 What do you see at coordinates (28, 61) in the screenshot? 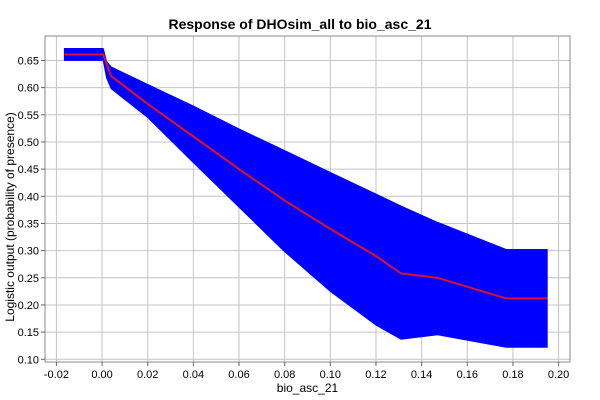
I see `y-tick-label: 0.65` at bounding box center [28, 61].